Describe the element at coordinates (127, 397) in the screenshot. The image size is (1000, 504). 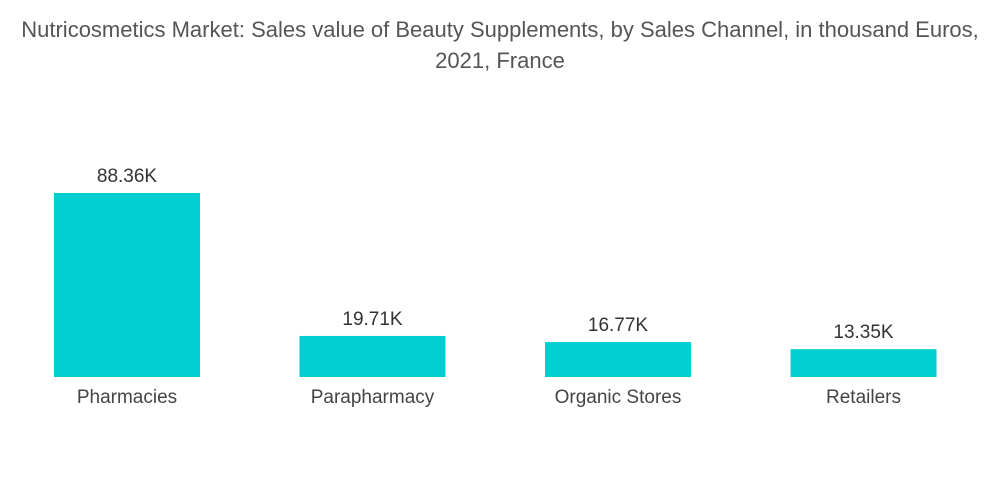
I see `category-label-pharmacies: Pharmacies` at that location.